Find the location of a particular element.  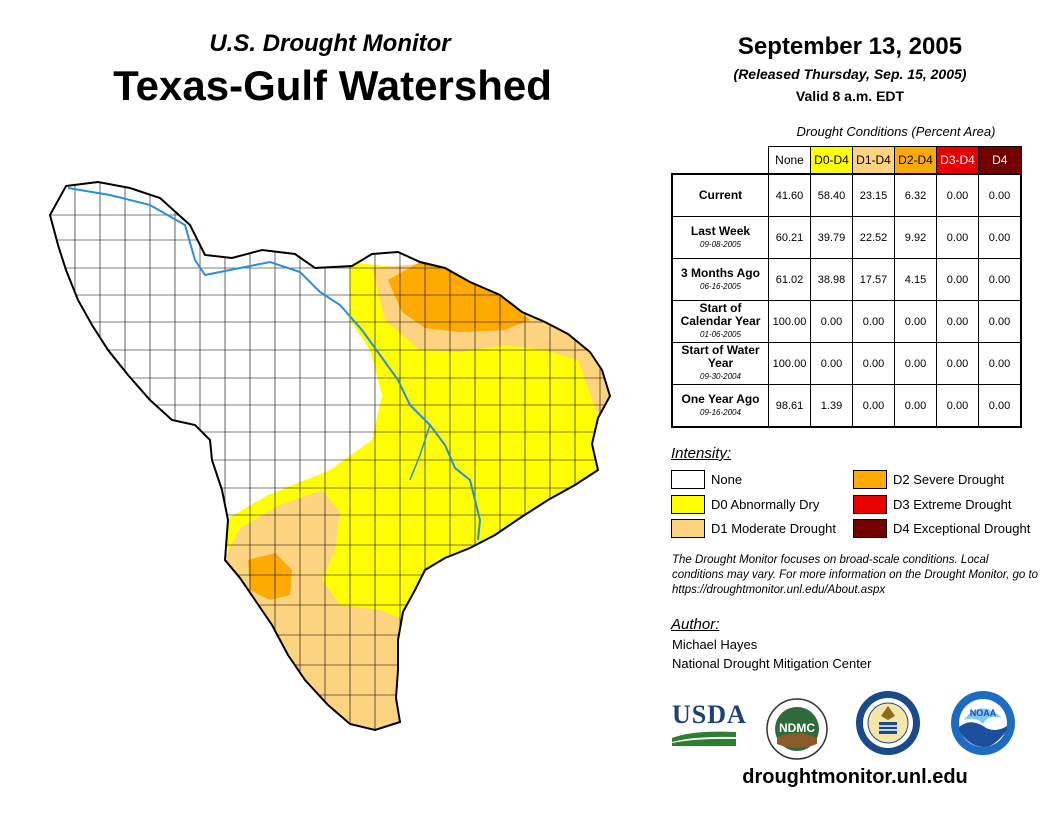

d2-severe-drought-region-north is located at coordinates (459, 297).